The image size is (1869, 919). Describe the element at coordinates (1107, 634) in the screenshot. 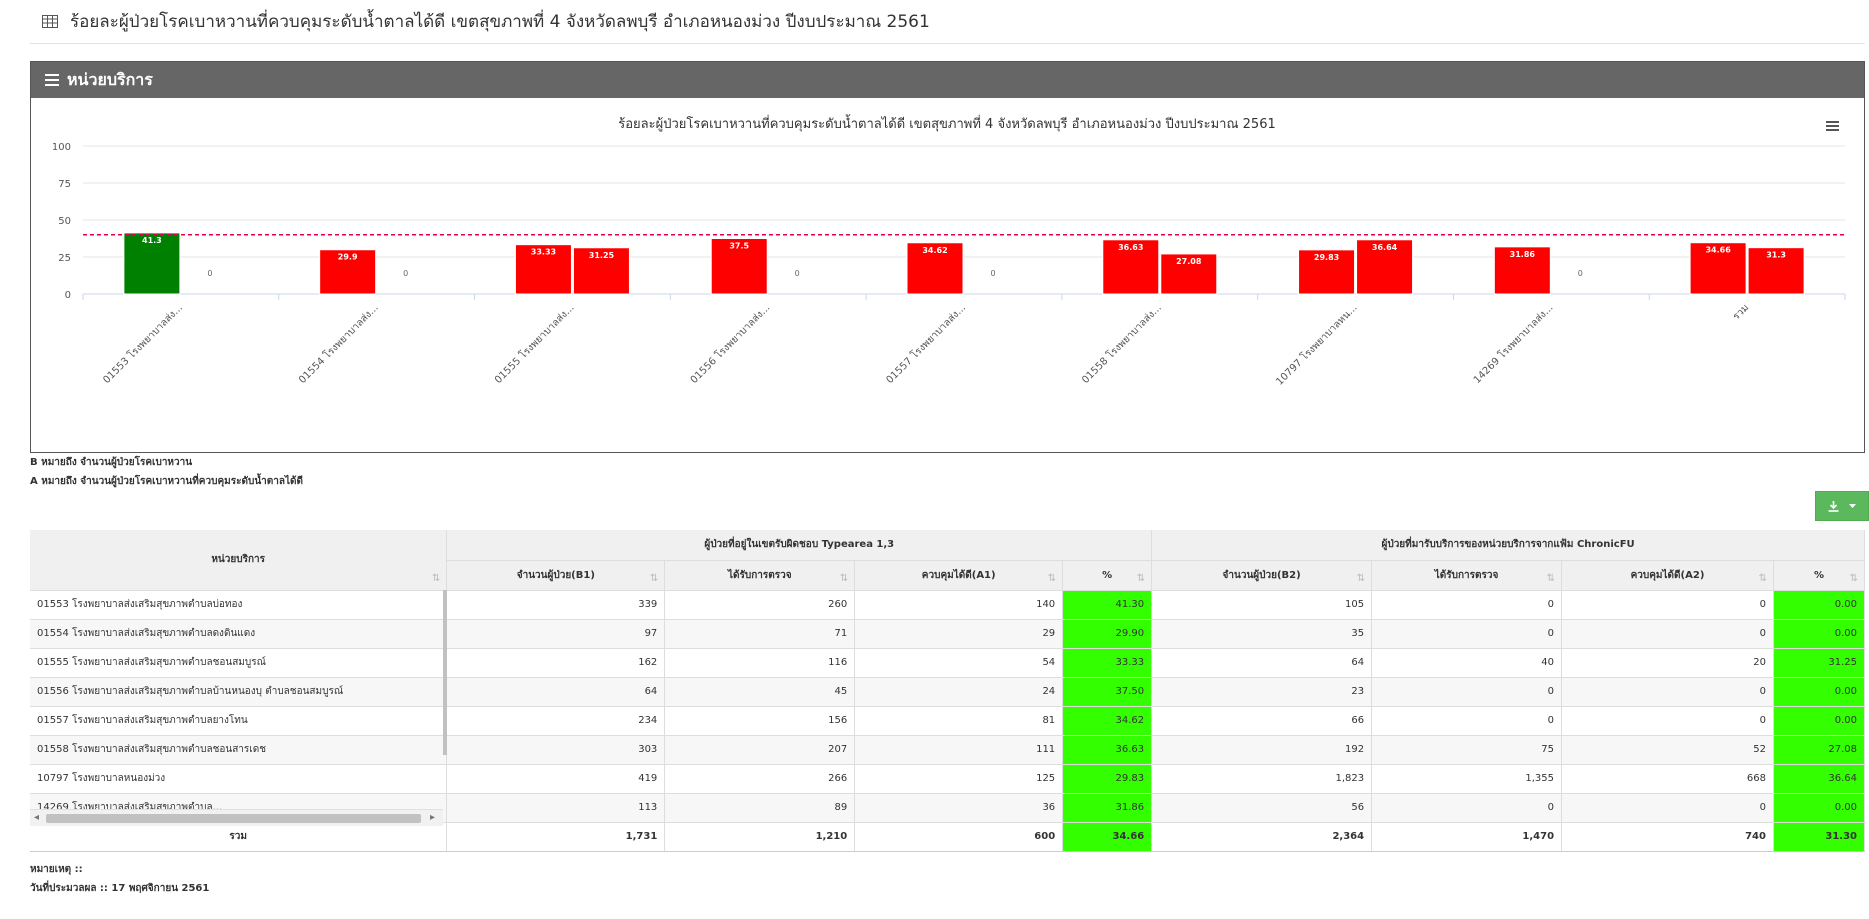

I see `percent-cell: 29.90` at that location.